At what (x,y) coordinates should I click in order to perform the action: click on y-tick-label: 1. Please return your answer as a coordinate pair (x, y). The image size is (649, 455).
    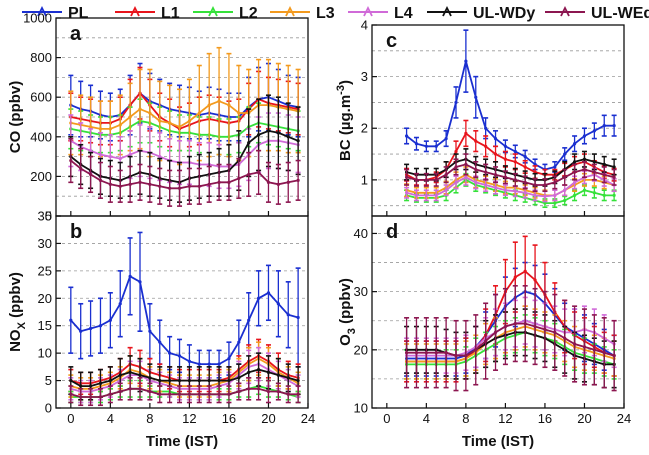
    Looking at the image, I should click on (364, 179).